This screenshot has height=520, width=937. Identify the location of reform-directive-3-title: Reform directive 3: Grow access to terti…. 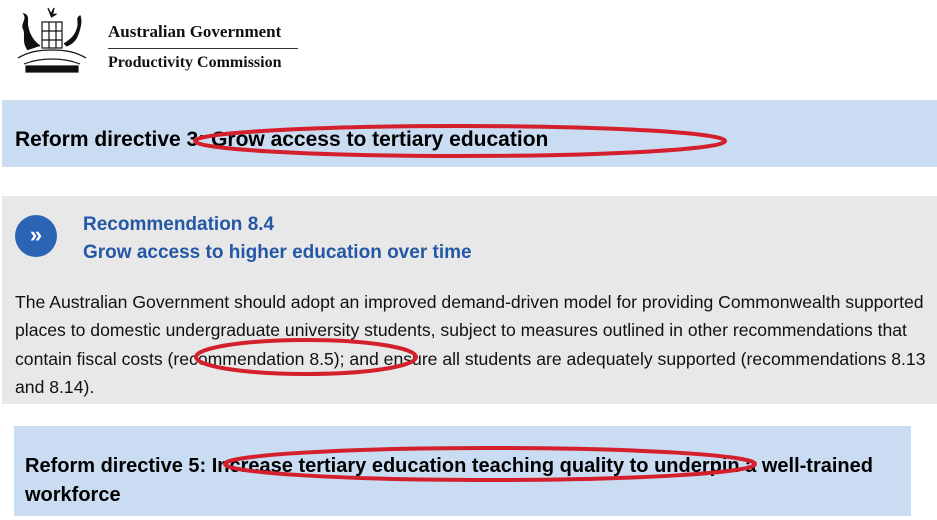
(282, 139).